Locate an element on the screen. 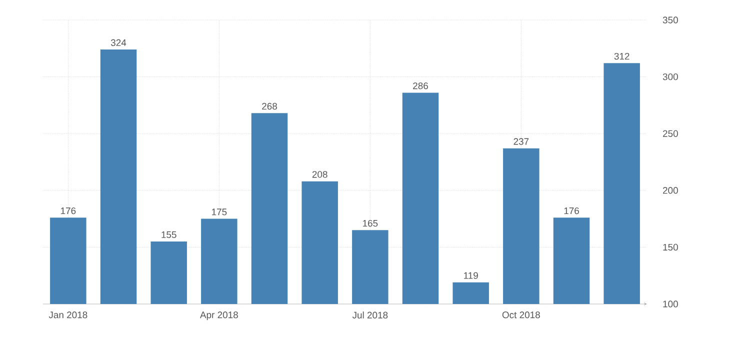 The height and width of the screenshot is (340, 730). data-label: 237 is located at coordinates (521, 141).